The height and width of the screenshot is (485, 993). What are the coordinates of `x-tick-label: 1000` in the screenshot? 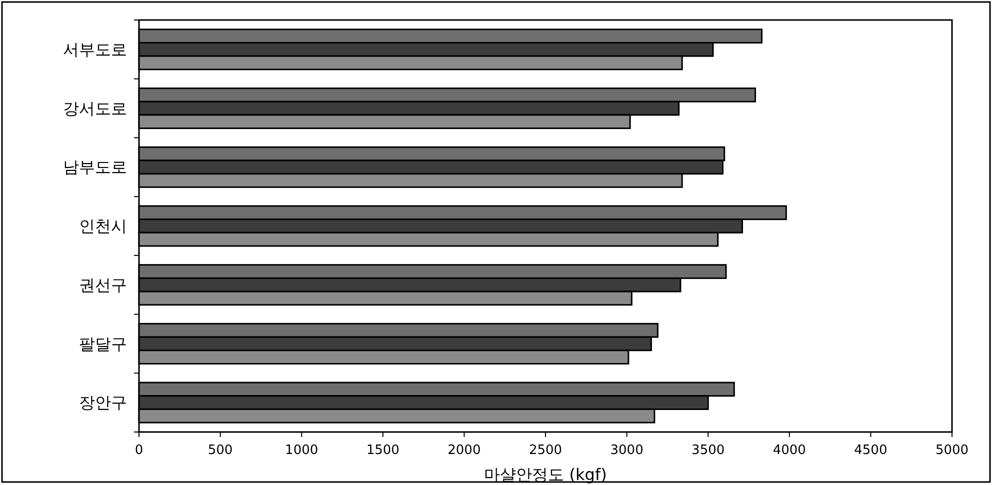 It's located at (301, 450).